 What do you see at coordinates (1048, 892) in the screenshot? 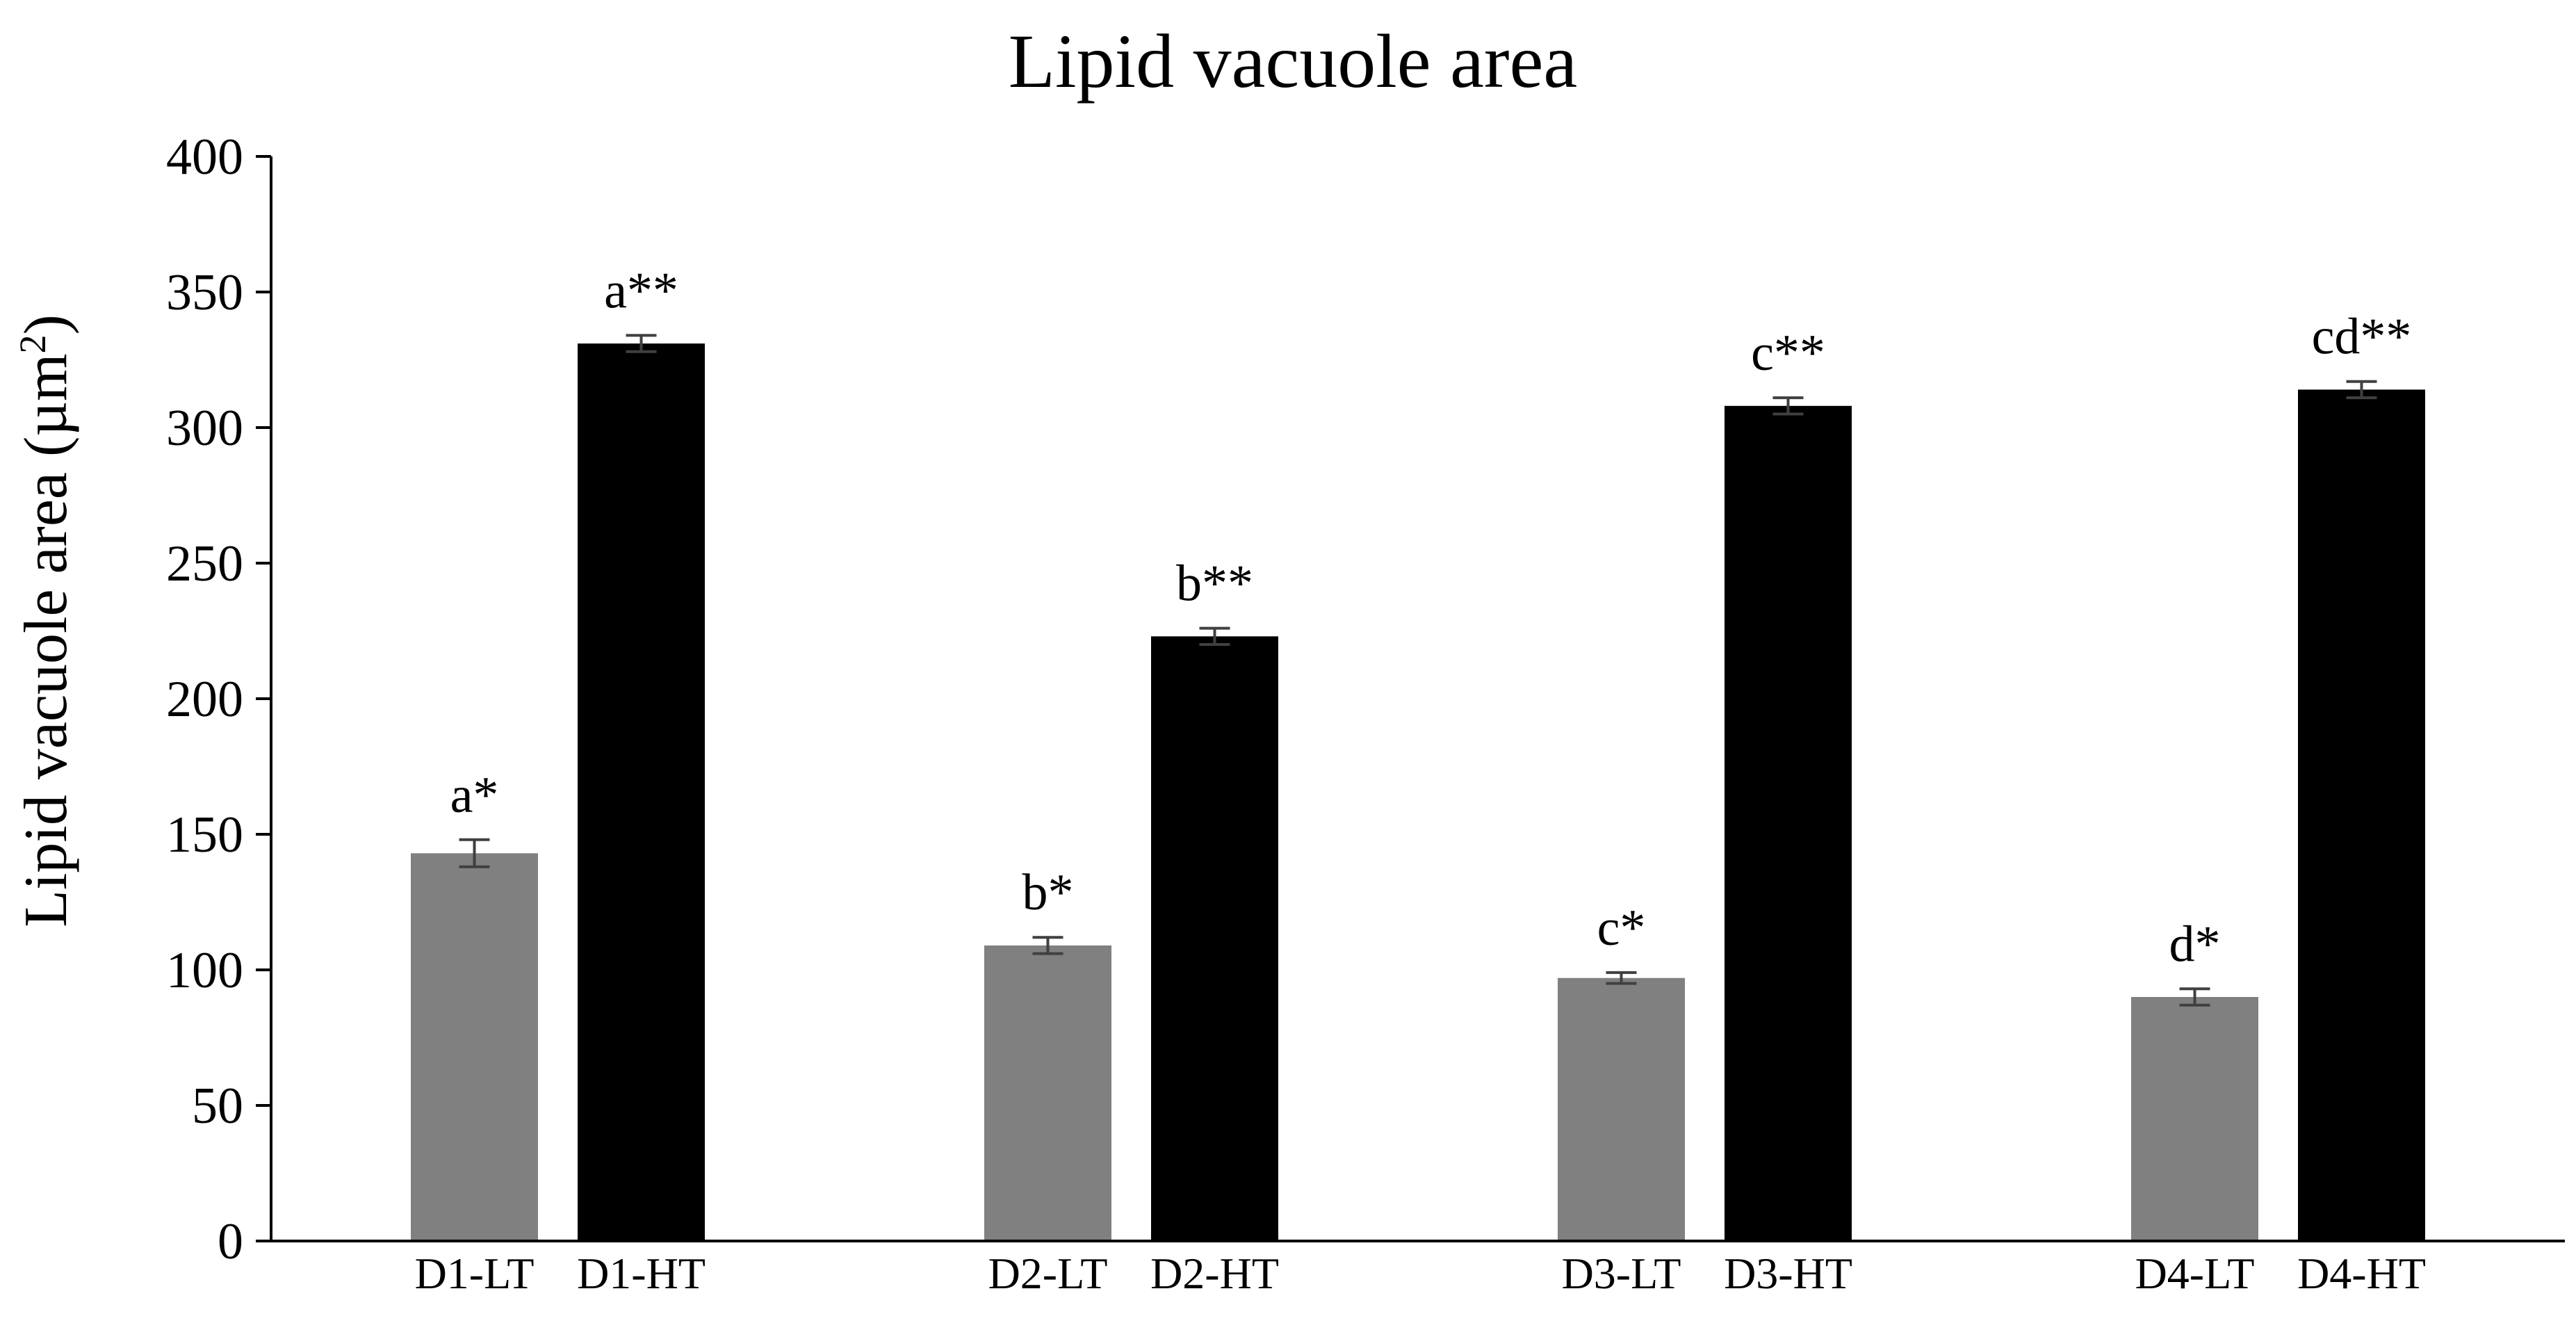
I see `data-label: b*` at bounding box center [1048, 892].